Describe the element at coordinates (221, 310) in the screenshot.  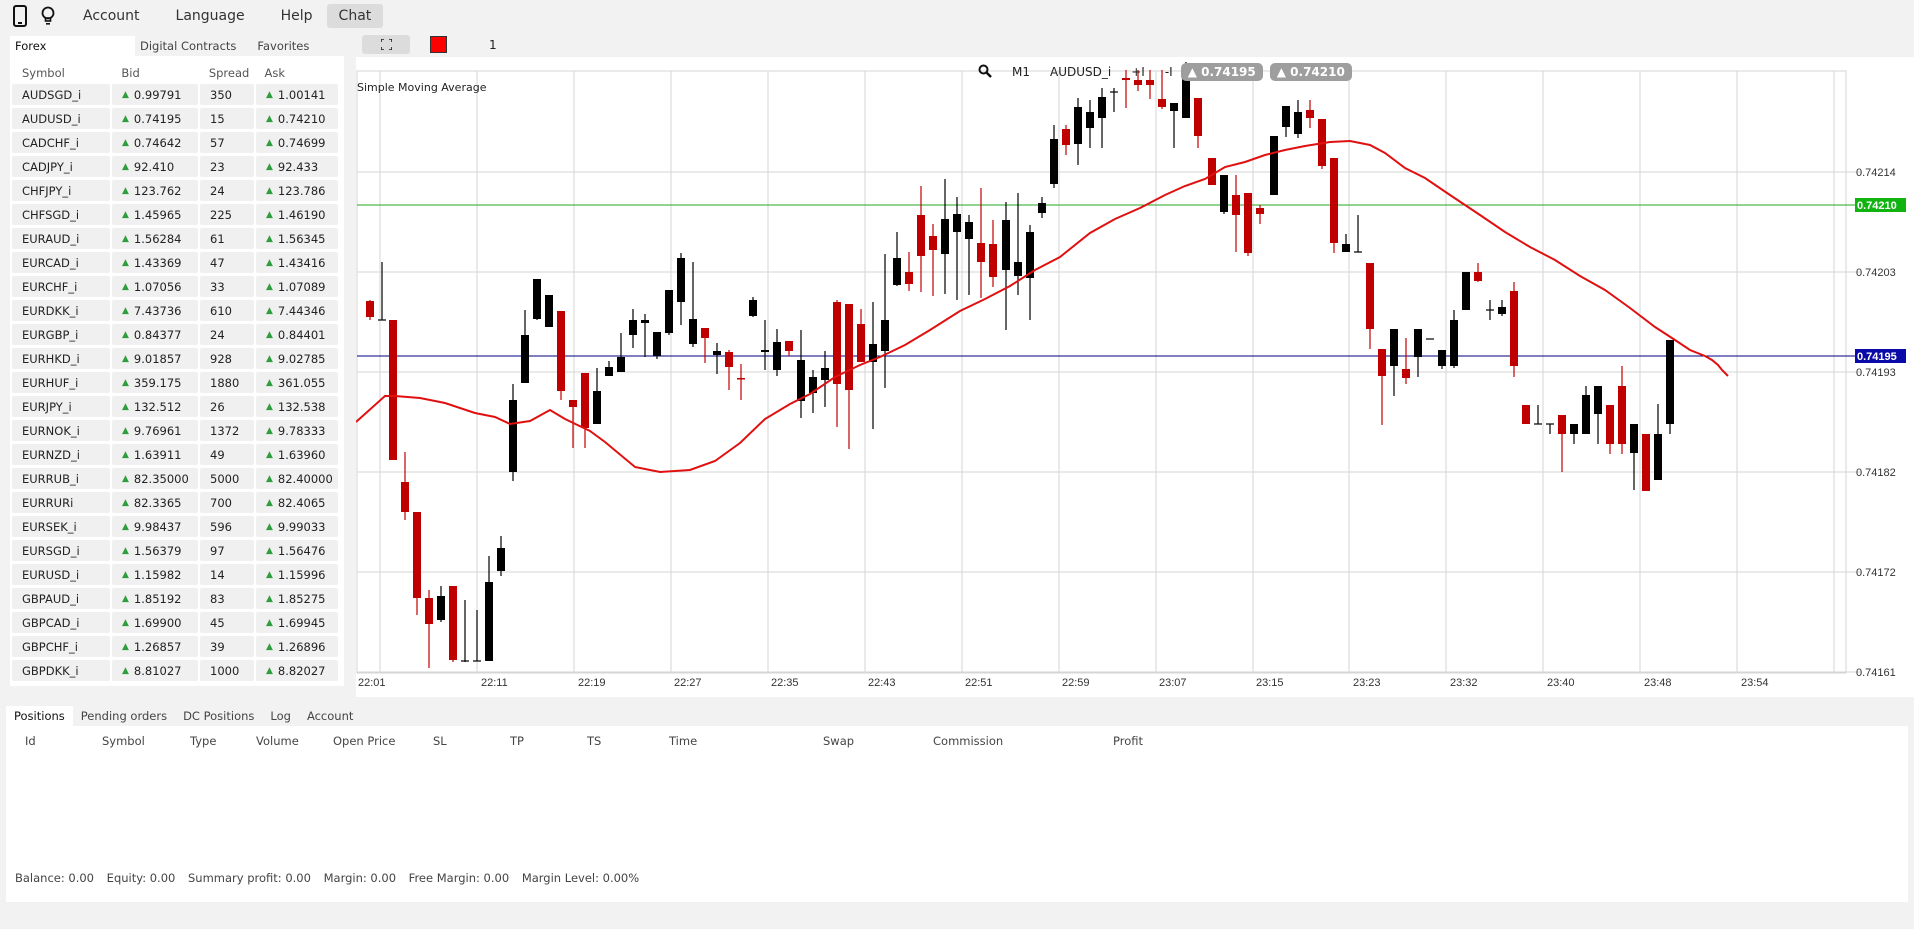
I see `spread-cell-text: 610` at that location.